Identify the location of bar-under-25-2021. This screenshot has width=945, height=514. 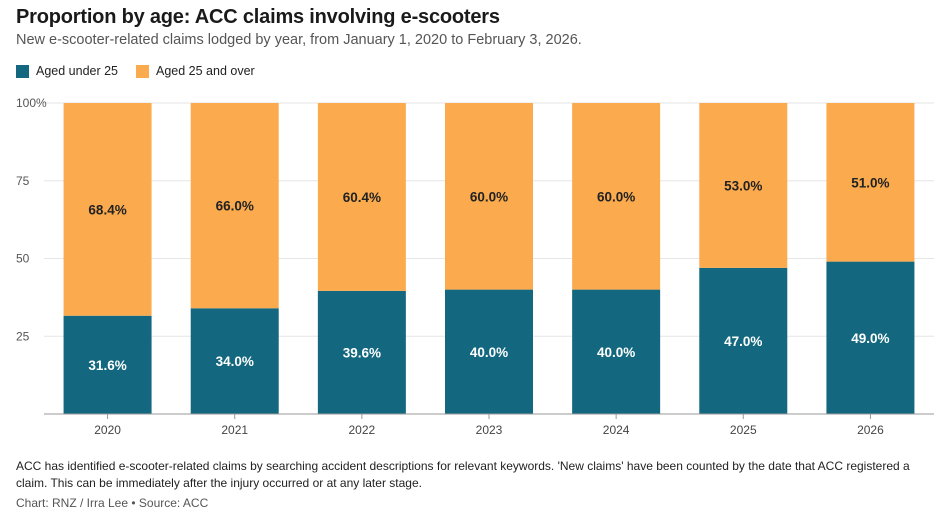
(234, 361).